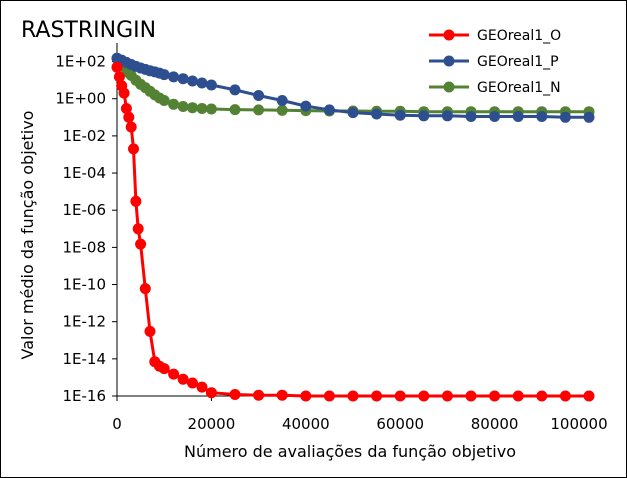 Image resolution: width=627 pixels, height=478 pixels. I want to click on x-tick-label: 40000, so click(306, 424).